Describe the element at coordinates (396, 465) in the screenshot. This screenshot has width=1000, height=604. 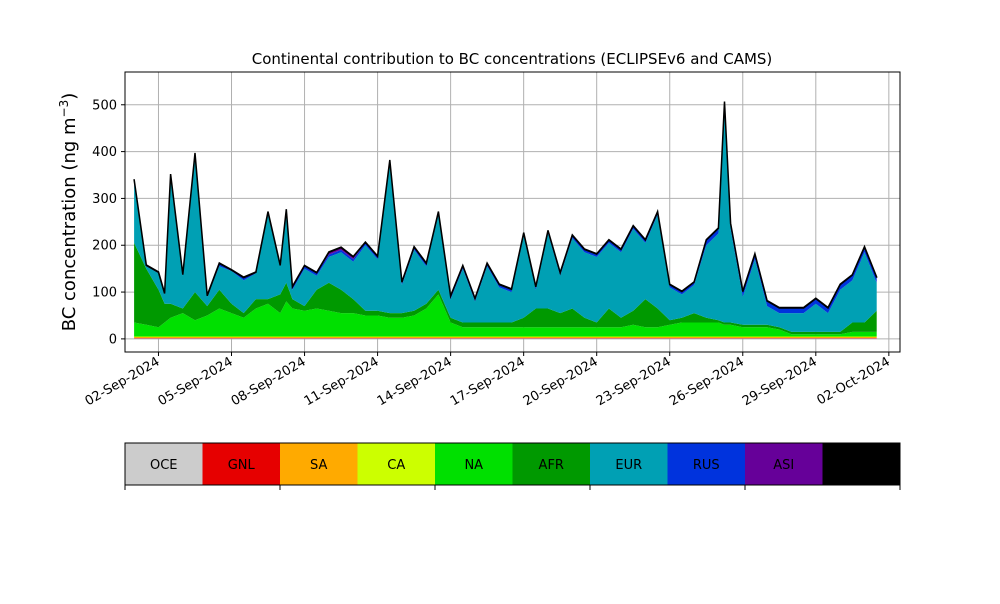
I see `legend-label-ca: CA` at that location.